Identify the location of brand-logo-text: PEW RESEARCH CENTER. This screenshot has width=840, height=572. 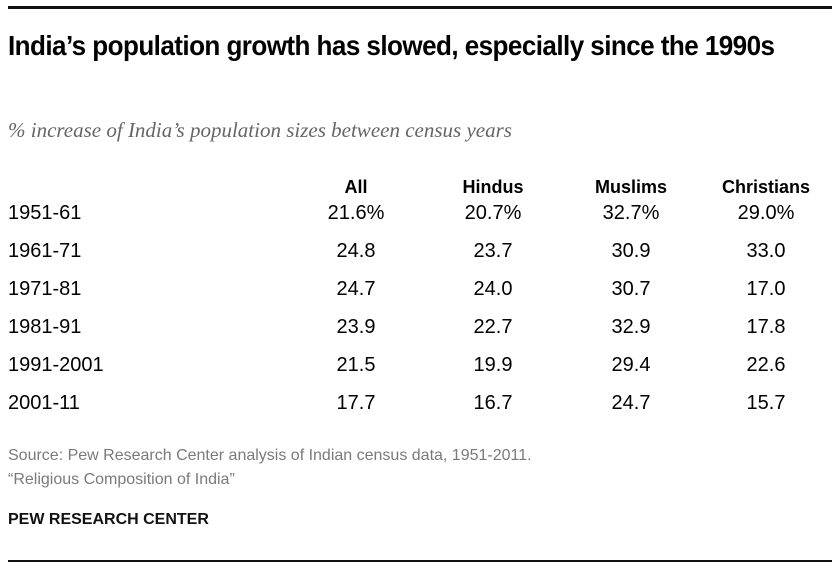
(108, 519).